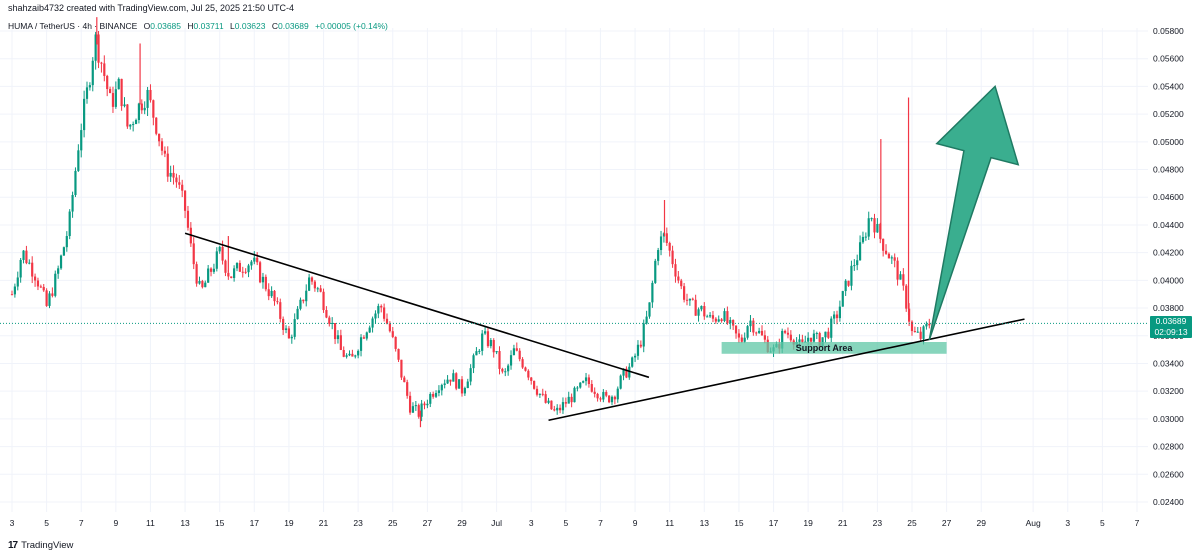  I want to click on price-tick-label: 0.02600, so click(1168, 474).